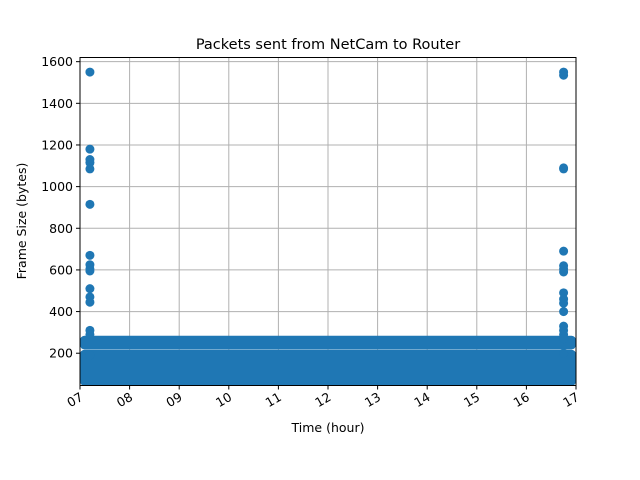 The image size is (640, 480). What do you see at coordinates (273, 399) in the screenshot?
I see `x-tick-label: 11` at bounding box center [273, 399].